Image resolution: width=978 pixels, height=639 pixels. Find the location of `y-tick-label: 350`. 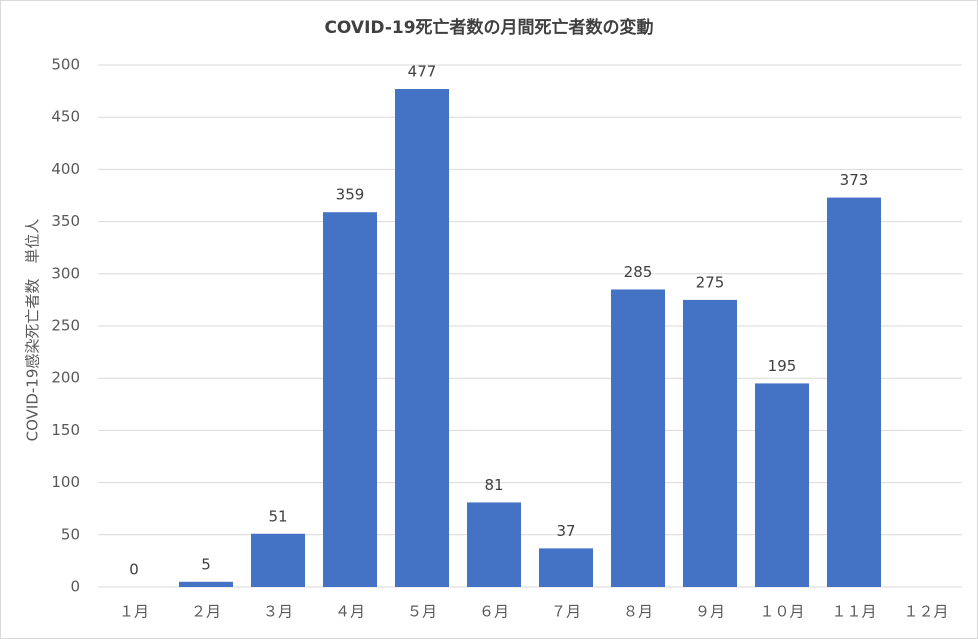

y-tick-label: 350 is located at coordinates (65, 221).